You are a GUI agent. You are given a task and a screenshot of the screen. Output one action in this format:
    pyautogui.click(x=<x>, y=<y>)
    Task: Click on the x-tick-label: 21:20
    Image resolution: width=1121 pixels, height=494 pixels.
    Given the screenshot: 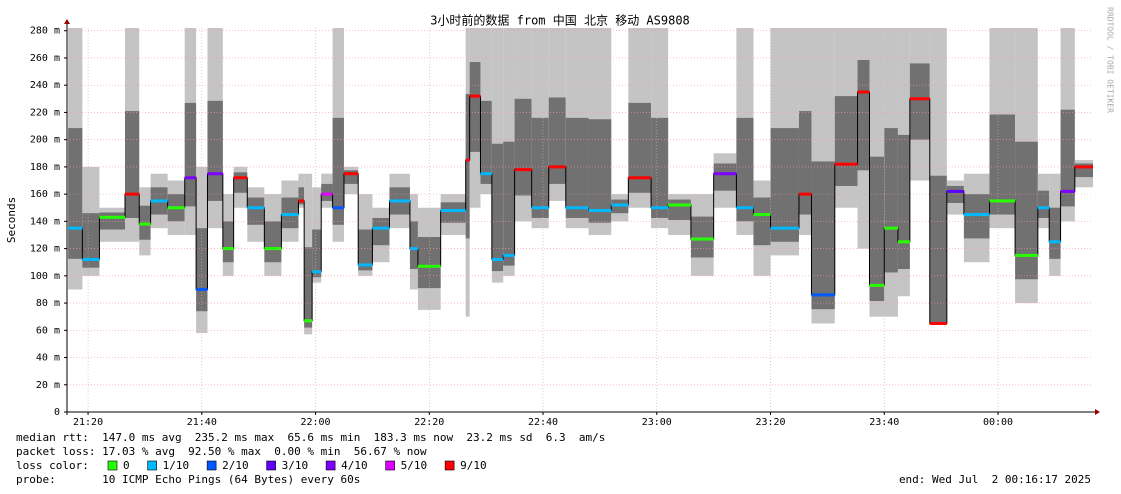 What is the action you would take?
    pyautogui.click(x=88, y=422)
    